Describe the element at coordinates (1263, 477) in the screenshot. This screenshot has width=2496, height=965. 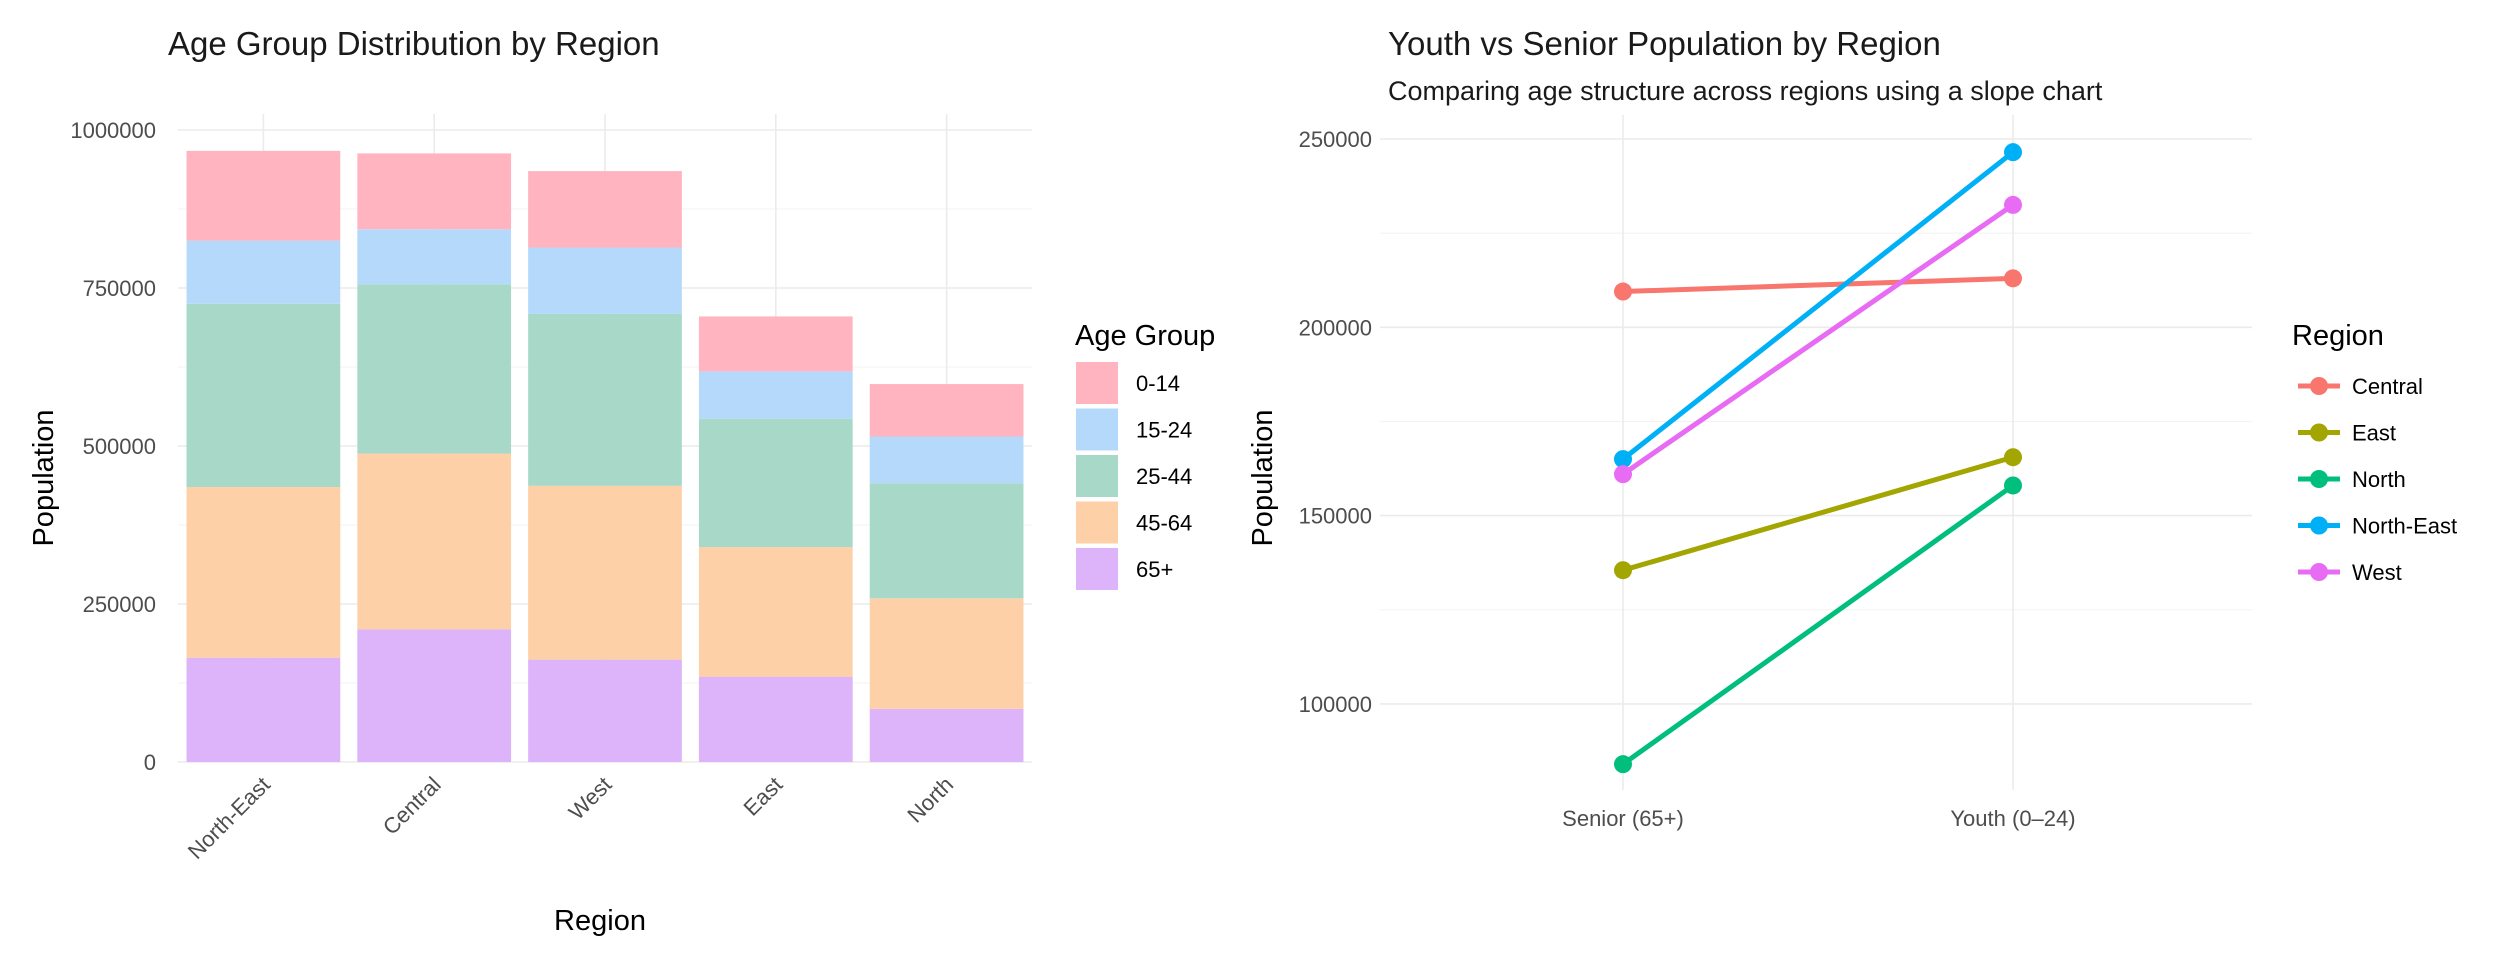
I see `y-axis-title: Population` at that location.